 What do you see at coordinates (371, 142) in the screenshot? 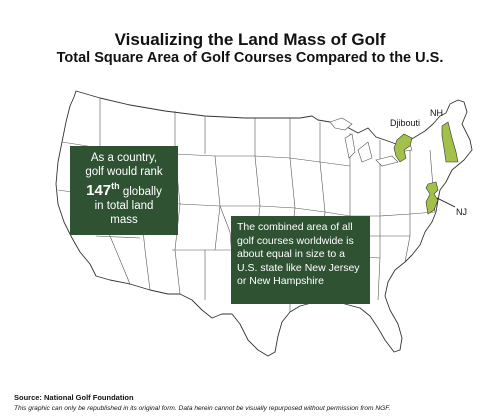
I see `great-lakes` at bounding box center [371, 142].